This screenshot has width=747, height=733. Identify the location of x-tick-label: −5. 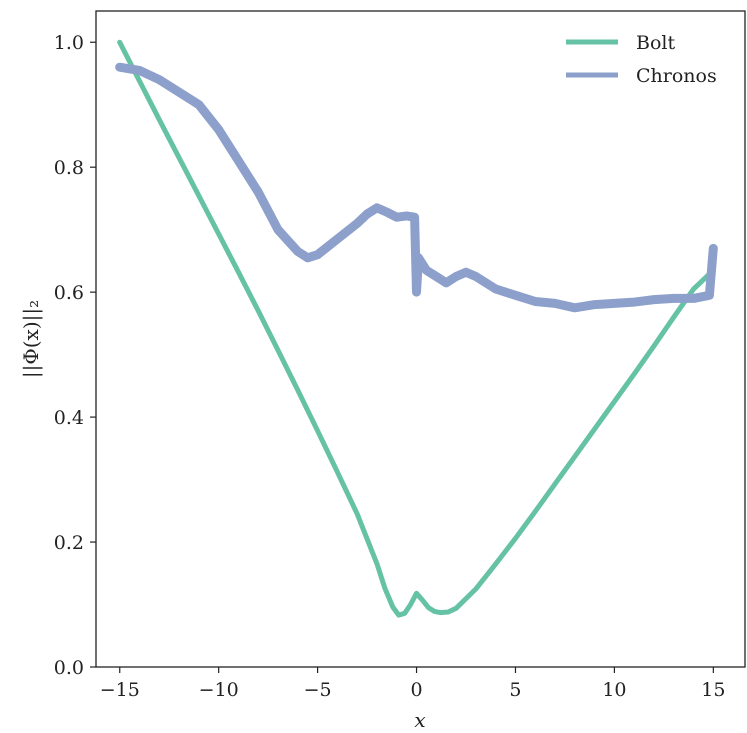
(318, 690).